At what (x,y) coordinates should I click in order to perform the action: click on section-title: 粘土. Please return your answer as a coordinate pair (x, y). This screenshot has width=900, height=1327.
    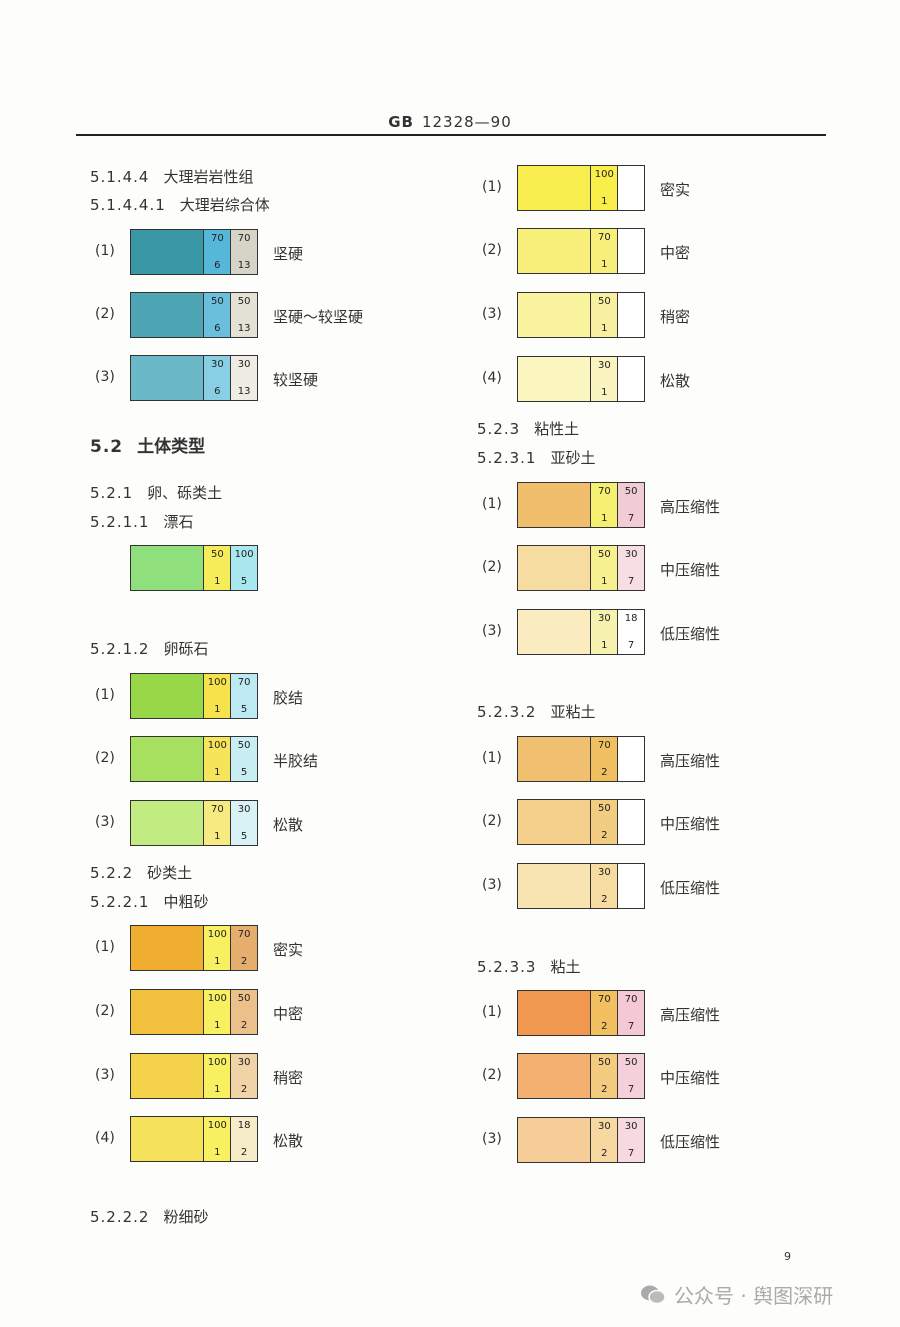
    Looking at the image, I should click on (565, 967).